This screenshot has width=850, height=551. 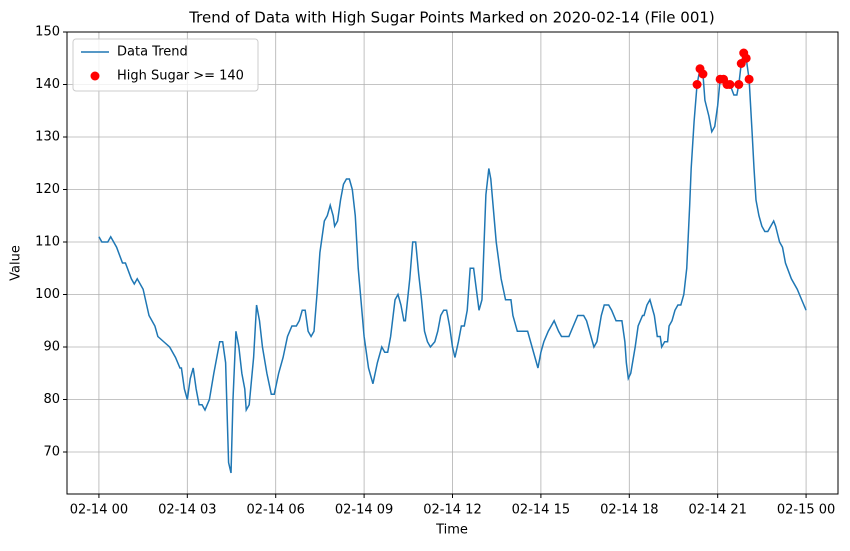 I want to click on x-tick-label: 02-14 09, so click(x=364, y=510).